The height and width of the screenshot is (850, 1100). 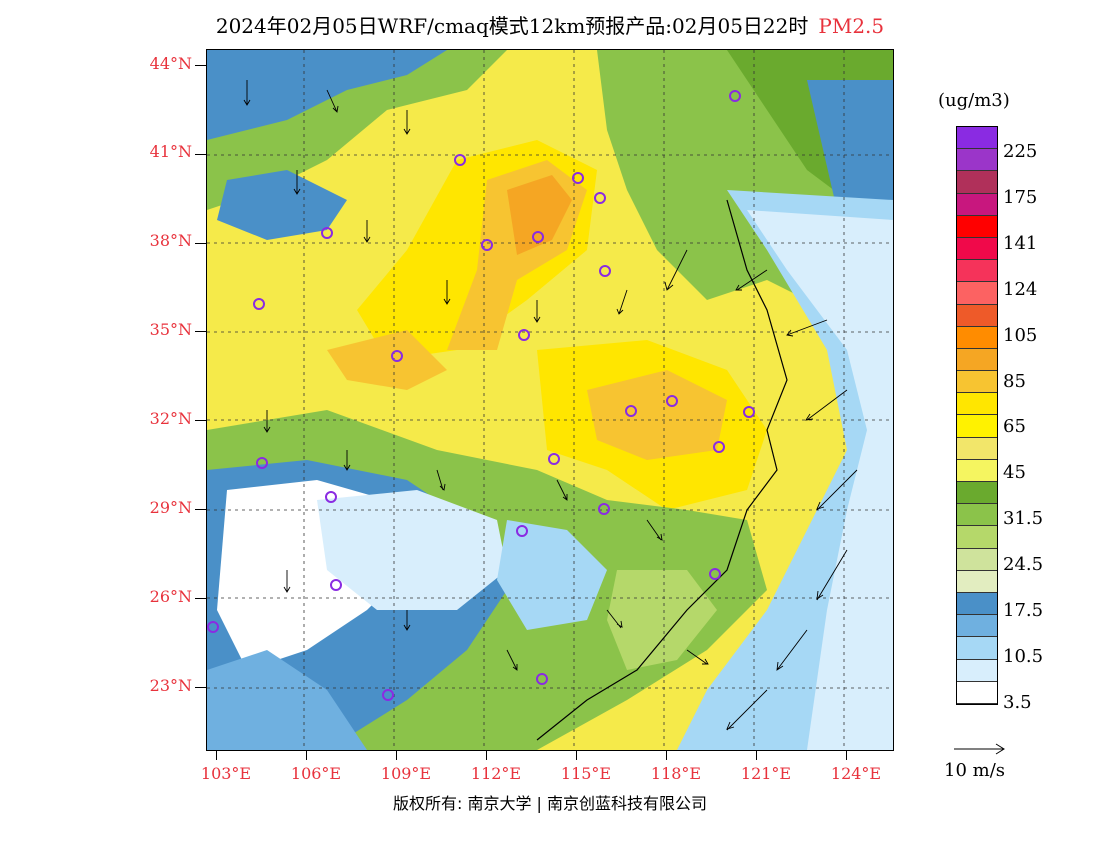 What do you see at coordinates (1014, 381) in the screenshot?
I see `colorbar-label: 85` at bounding box center [1014, 381].